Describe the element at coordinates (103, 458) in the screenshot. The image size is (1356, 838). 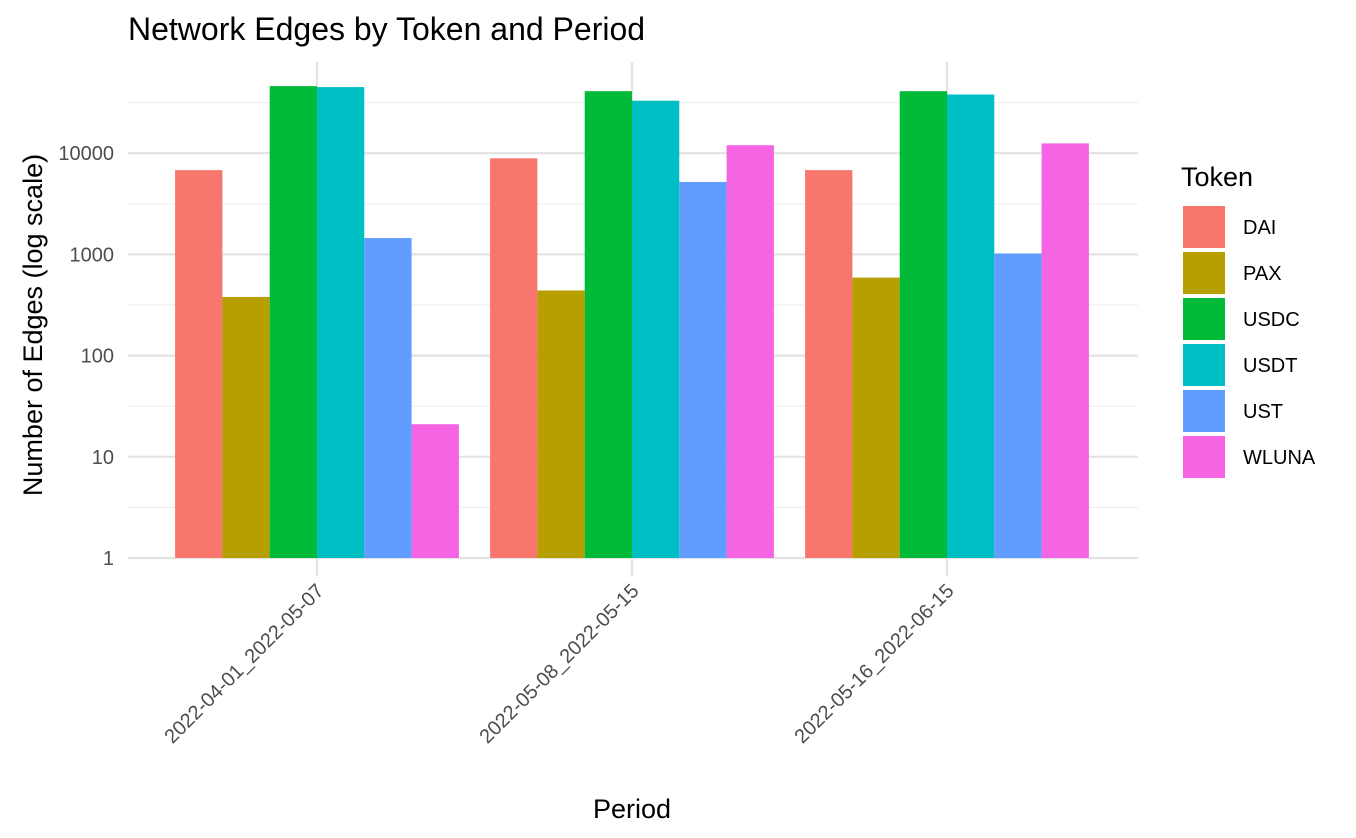
I see `y-tick-label: 10` at that location.